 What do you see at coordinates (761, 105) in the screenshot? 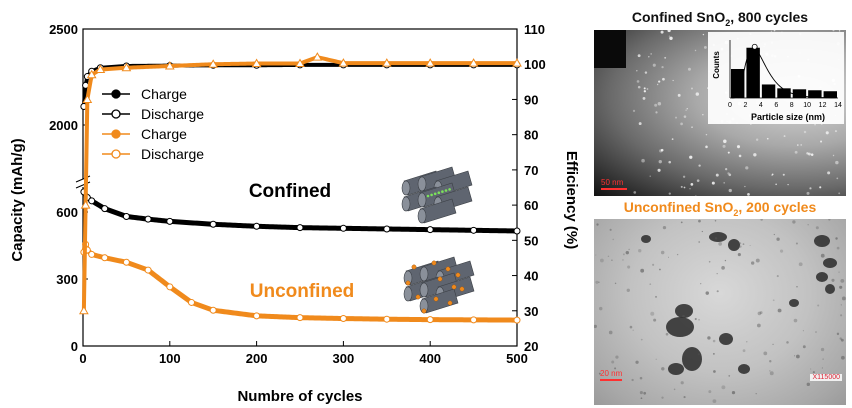
I see `histogram-tick-label: 4` at bounding box center [761, 105].